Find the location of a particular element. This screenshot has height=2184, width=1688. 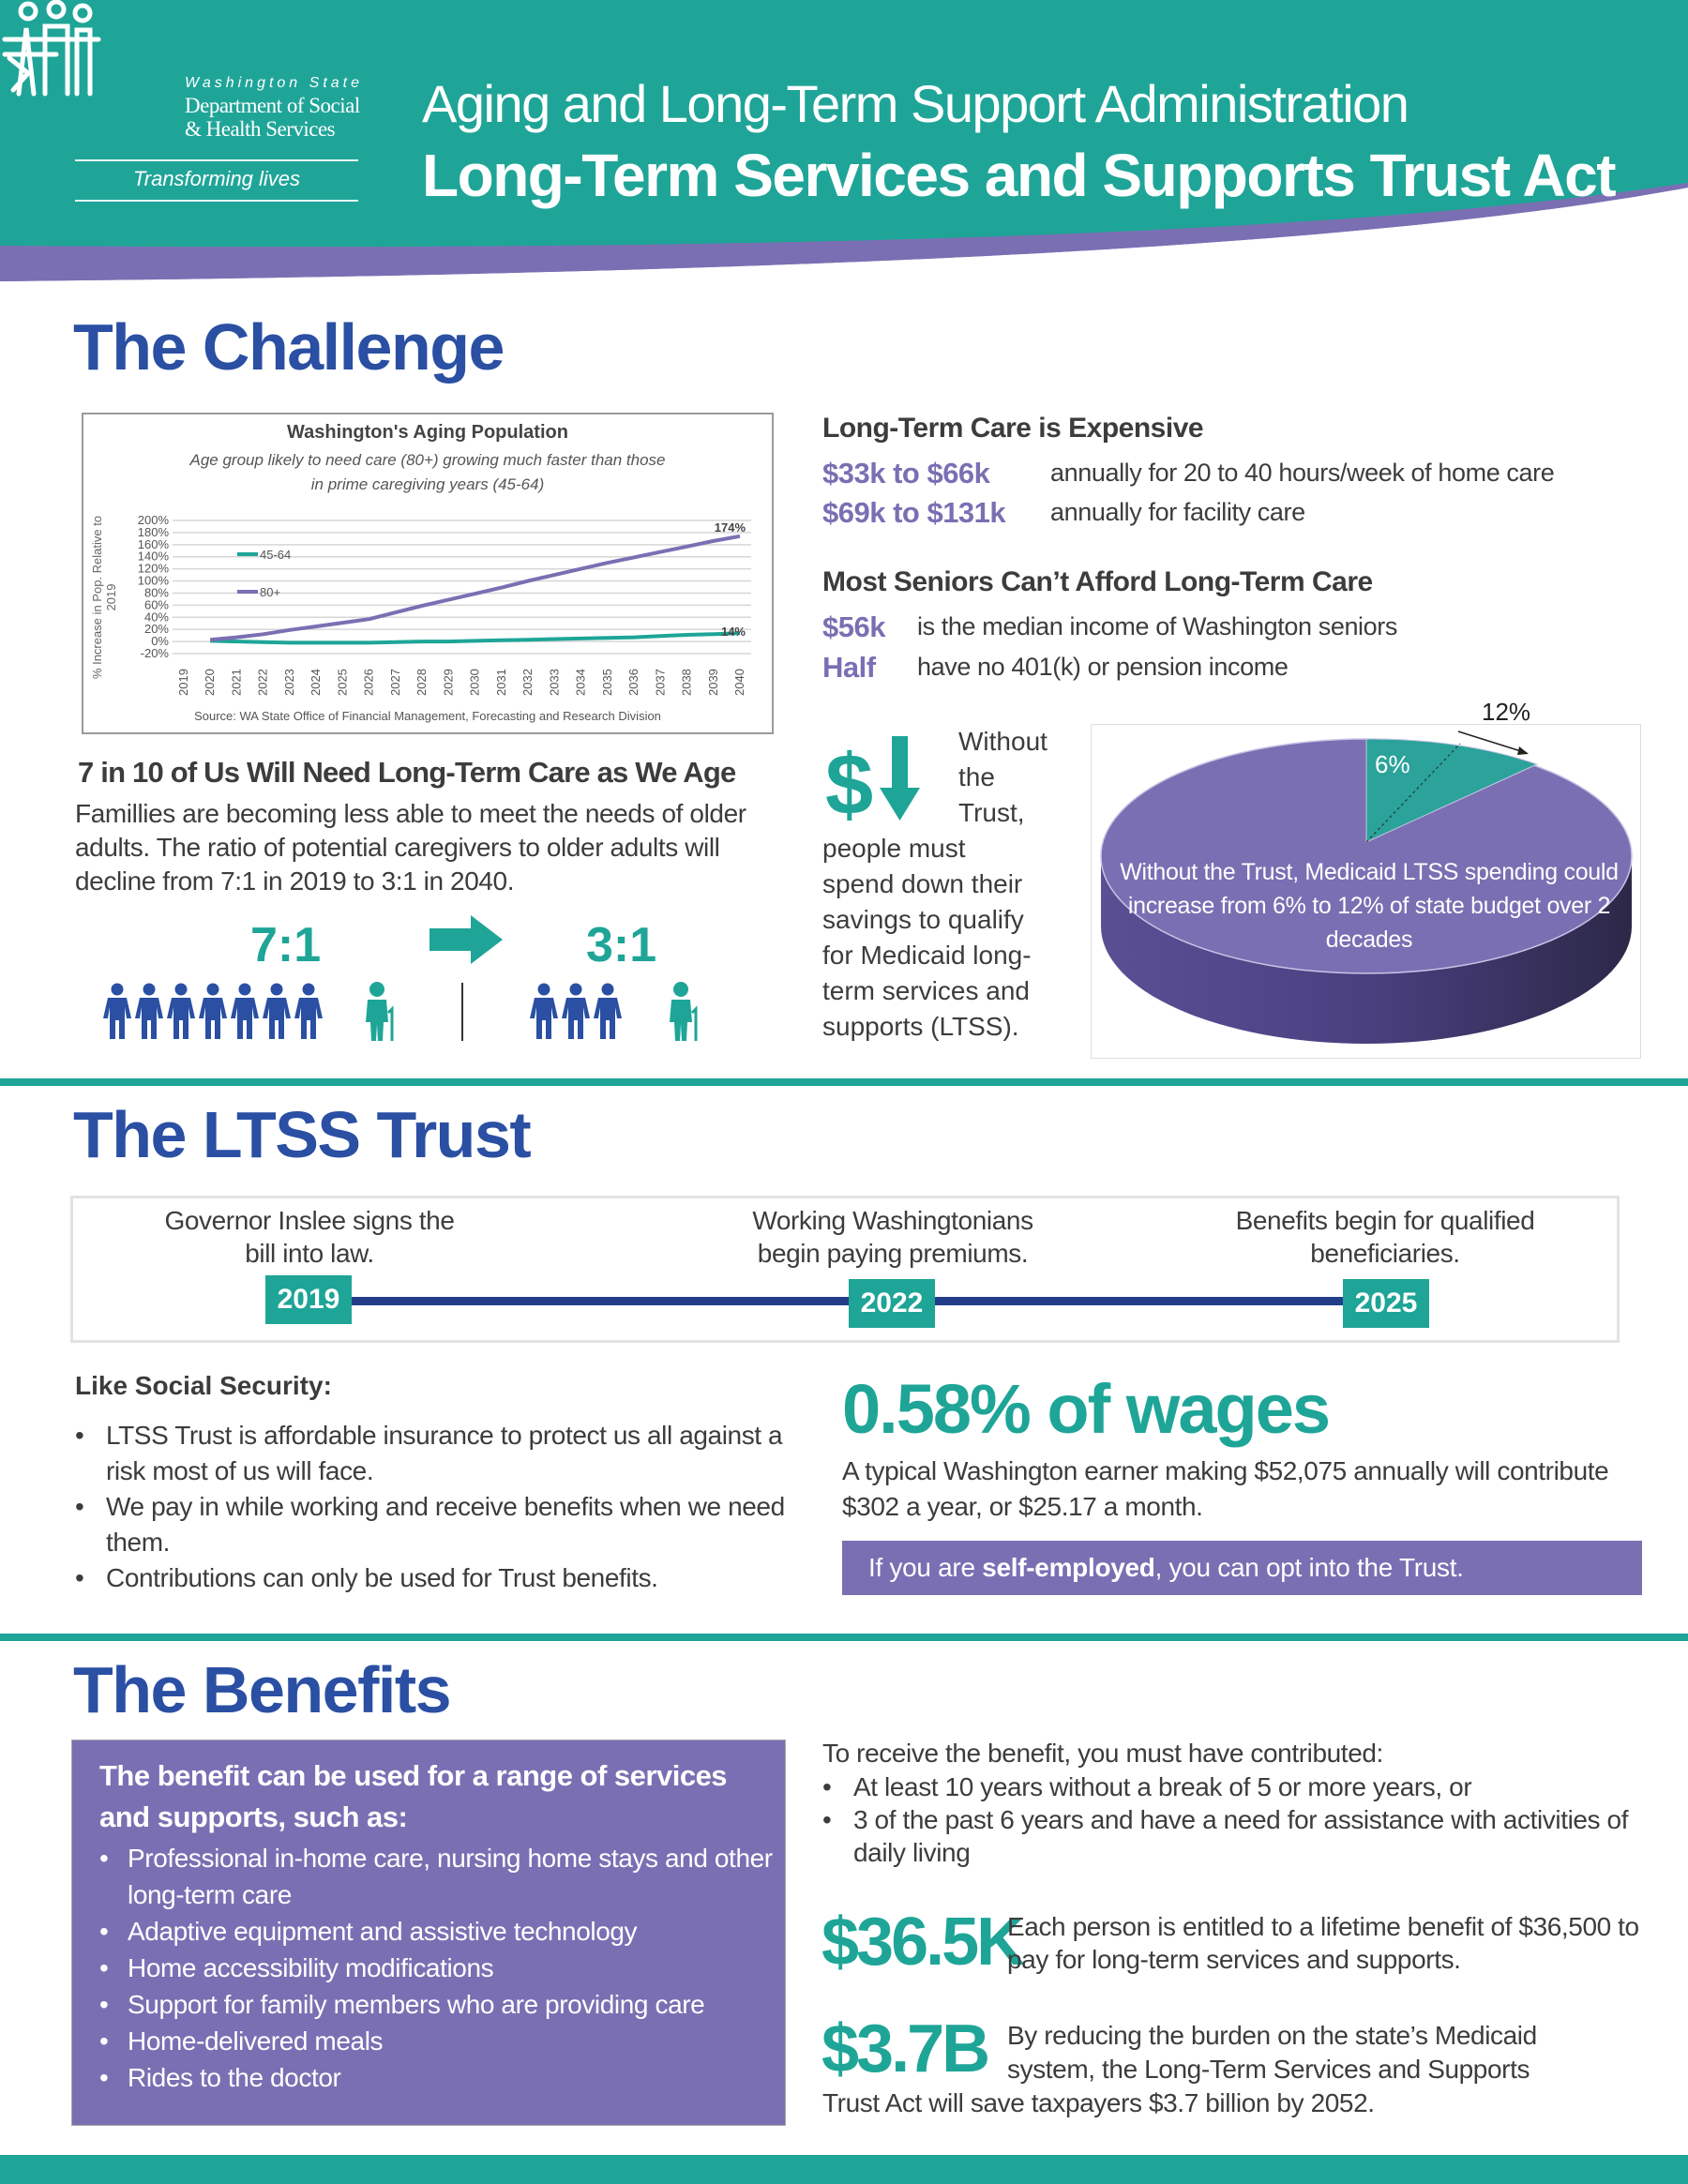

svg-text: 2040 is located at coordinates (739, 682).